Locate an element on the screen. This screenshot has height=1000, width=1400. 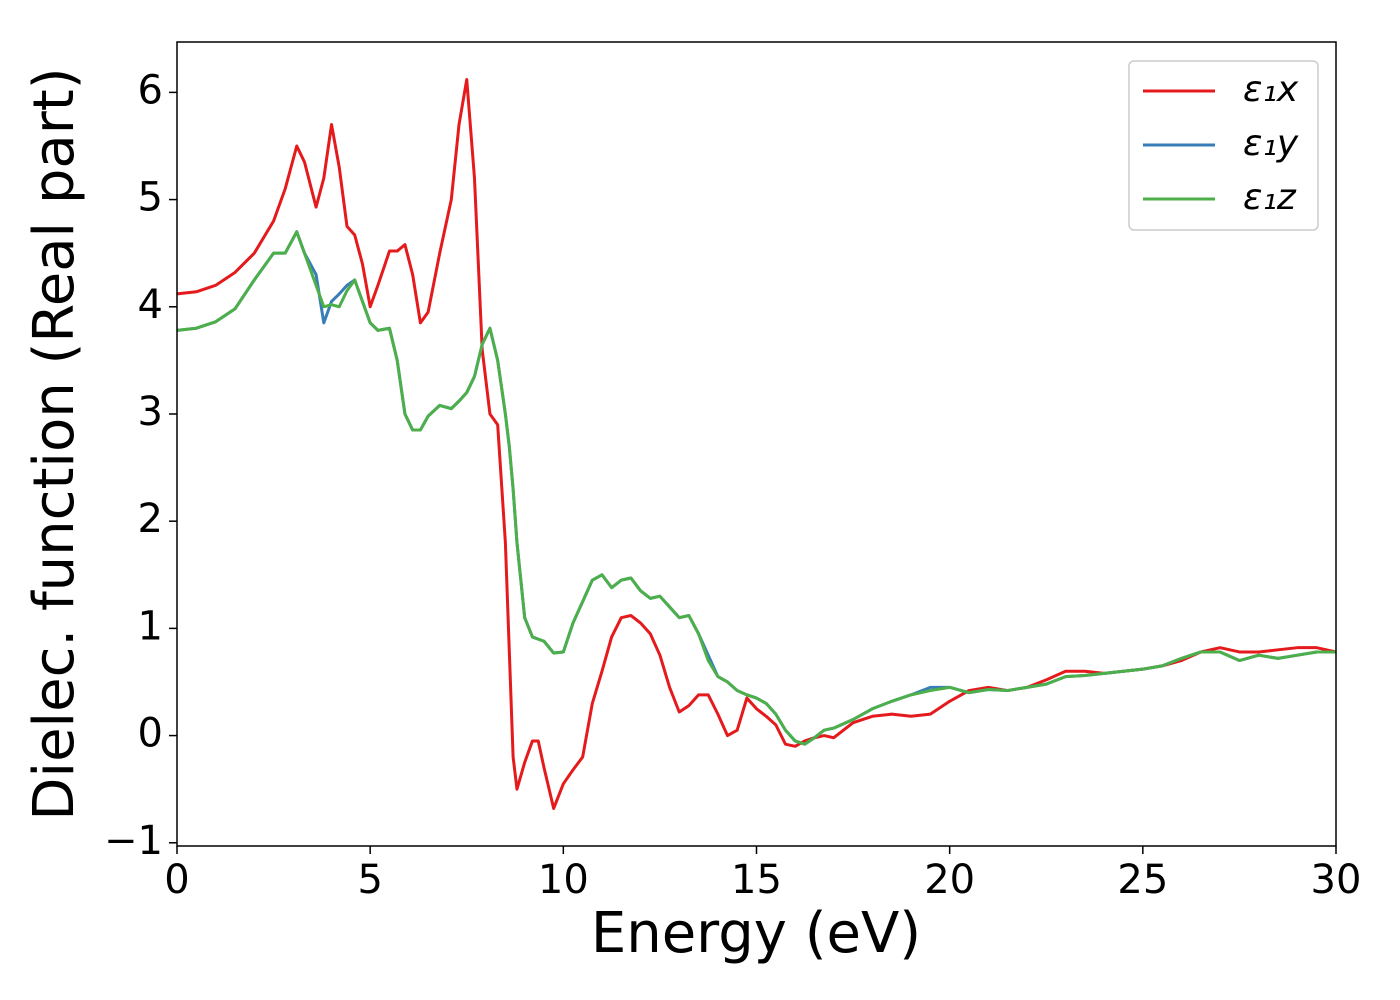
y-tick-label: 5 is located at coordinates (150, 198).